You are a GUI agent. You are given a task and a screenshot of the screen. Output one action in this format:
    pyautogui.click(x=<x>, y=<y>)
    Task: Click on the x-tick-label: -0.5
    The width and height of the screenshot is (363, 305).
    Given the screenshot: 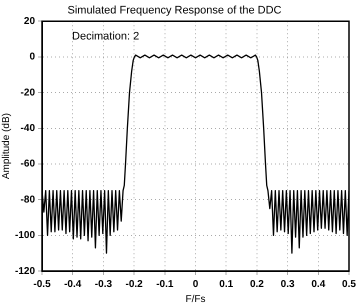 What is the action you would take?
    pyautogui.click(x=42, y=284)
    